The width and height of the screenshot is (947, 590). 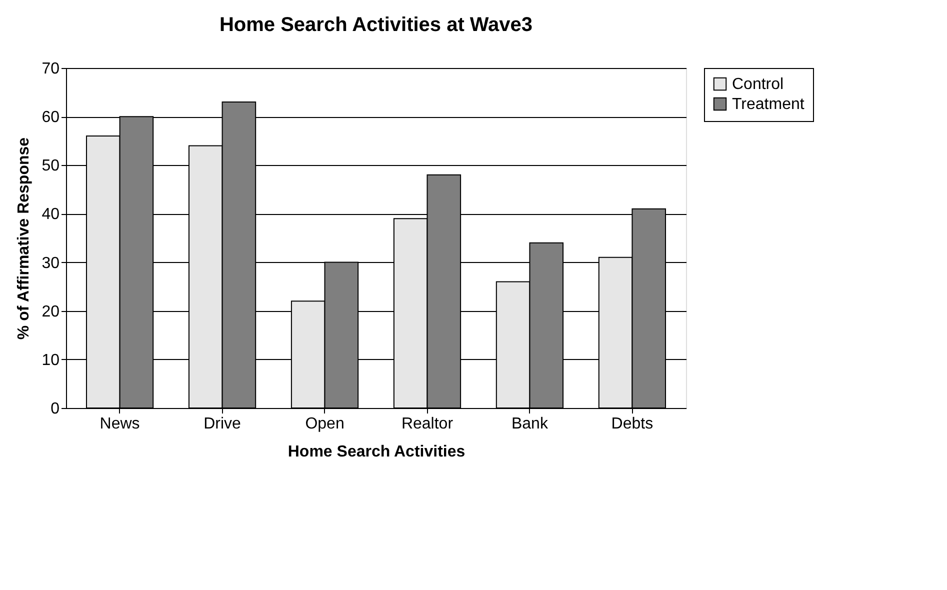 I want to click on y-tick-label: 30, so click(x=51, y=263).